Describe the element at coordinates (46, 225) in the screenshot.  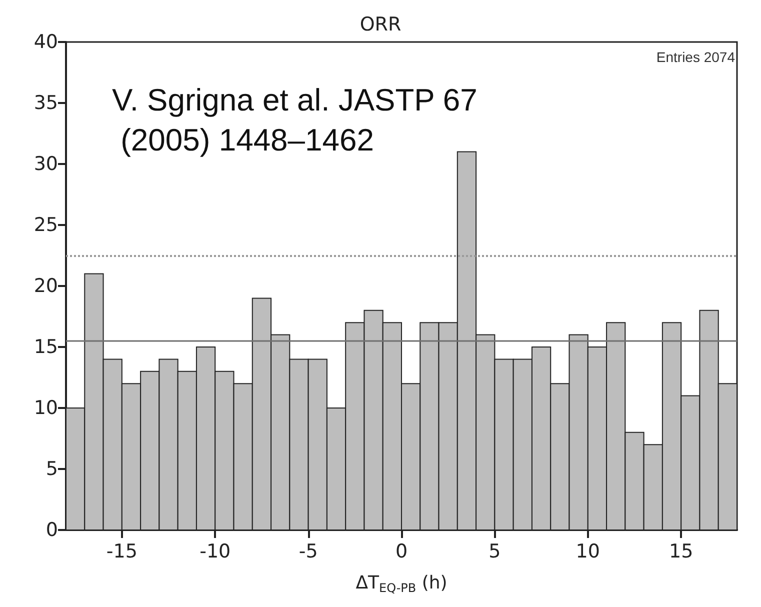
I see `y-tick-label: 25` at that location.